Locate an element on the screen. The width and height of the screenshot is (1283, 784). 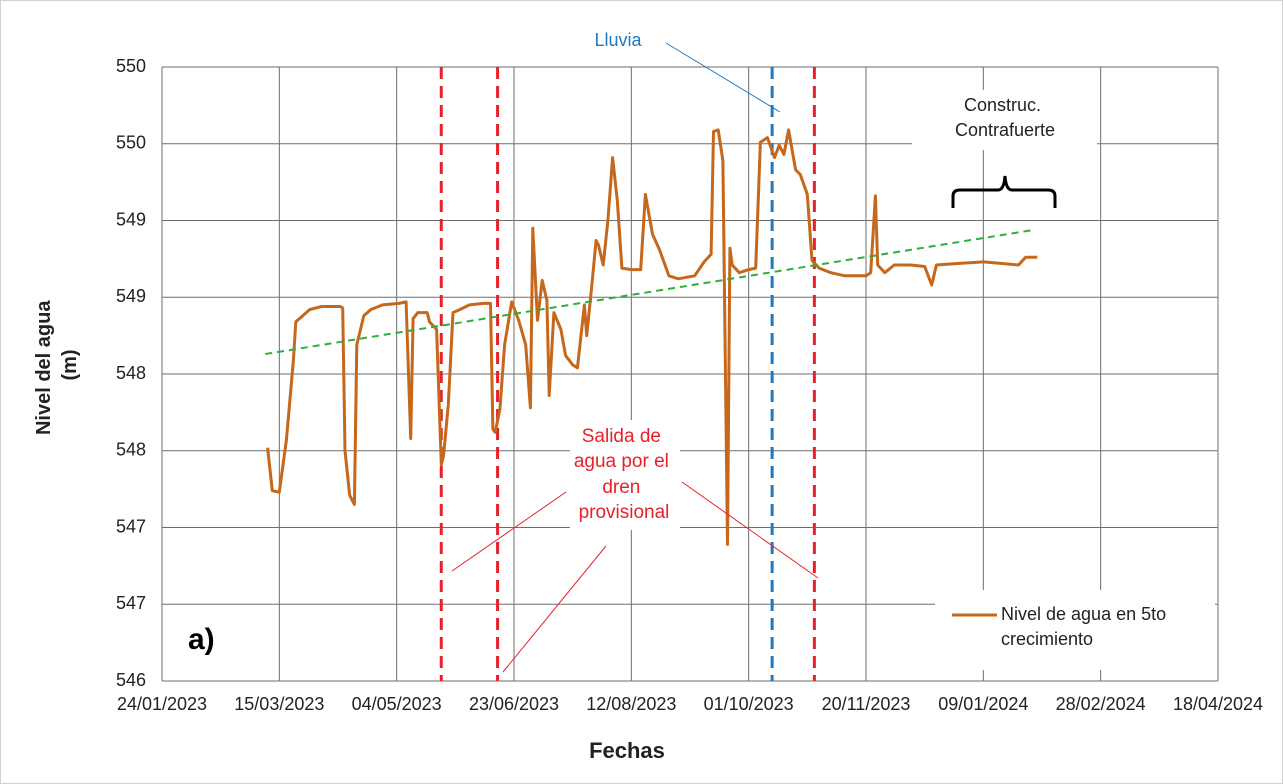
legend-label-line: crecimiento is located at coordinates (1047, 639).